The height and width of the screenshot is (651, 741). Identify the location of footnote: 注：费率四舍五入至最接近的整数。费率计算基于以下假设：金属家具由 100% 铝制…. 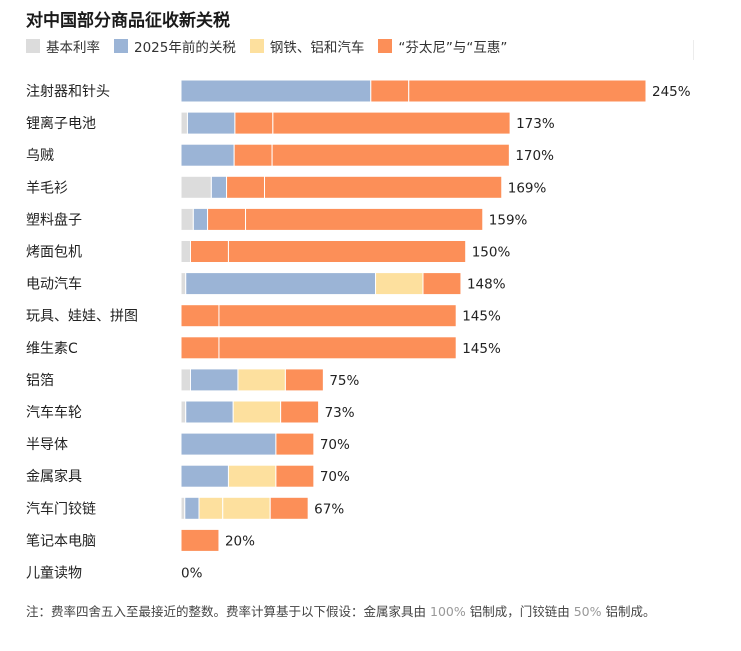
(371, 611).